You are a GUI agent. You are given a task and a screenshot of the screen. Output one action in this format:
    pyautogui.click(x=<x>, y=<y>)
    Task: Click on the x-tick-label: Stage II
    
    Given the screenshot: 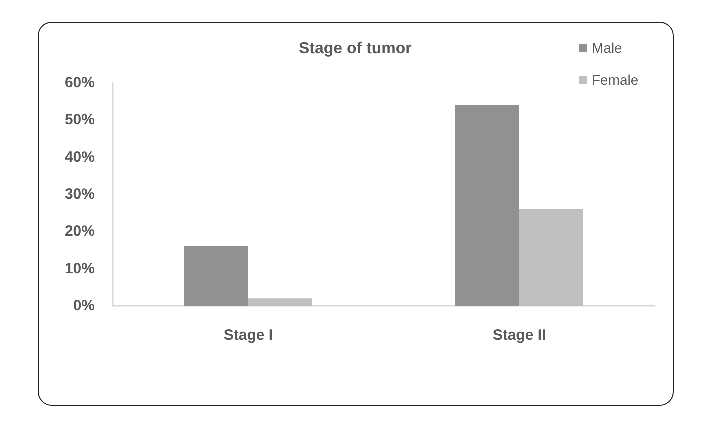 What is the action you would take?
    pyautogui.click(x=519, y=335)
    